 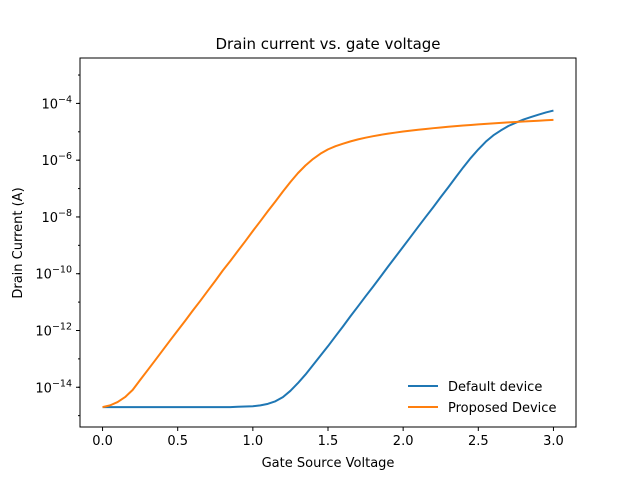 I want to click on y-tick-label: 10⁻⁶, so click(x=56, y=160).